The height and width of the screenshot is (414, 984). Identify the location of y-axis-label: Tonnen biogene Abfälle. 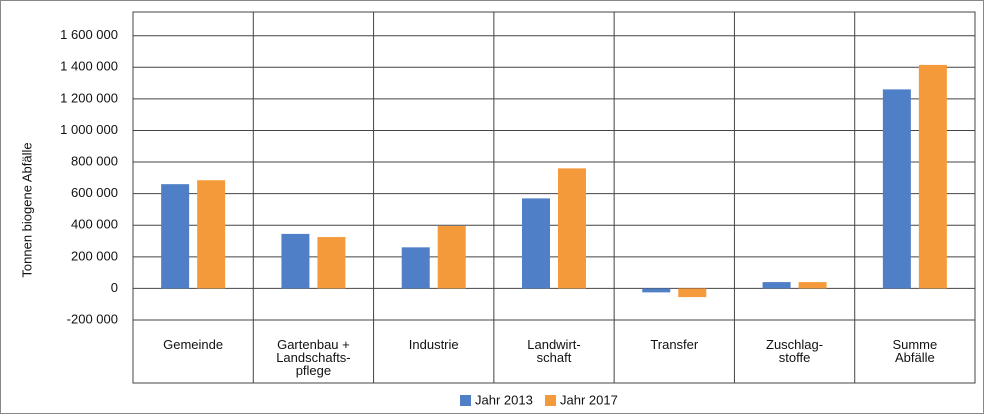
(26, 209).